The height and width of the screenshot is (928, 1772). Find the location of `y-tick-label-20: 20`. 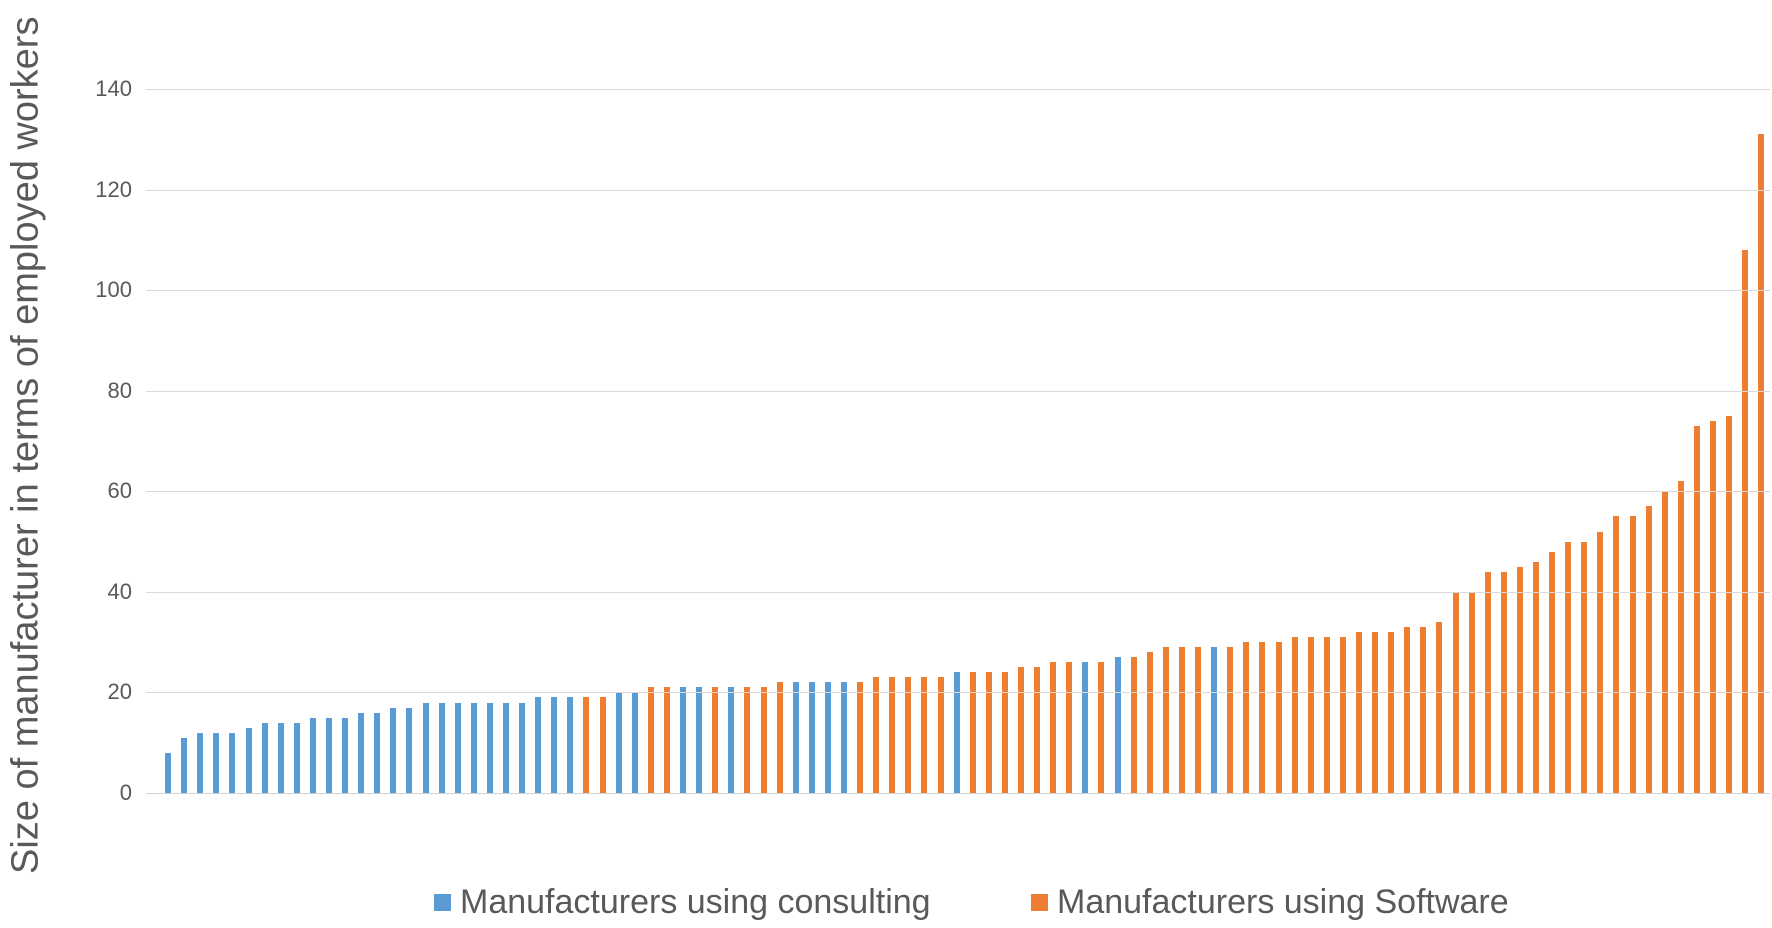

y-tick-label-20: 20 is located at coordinates (119, 692).